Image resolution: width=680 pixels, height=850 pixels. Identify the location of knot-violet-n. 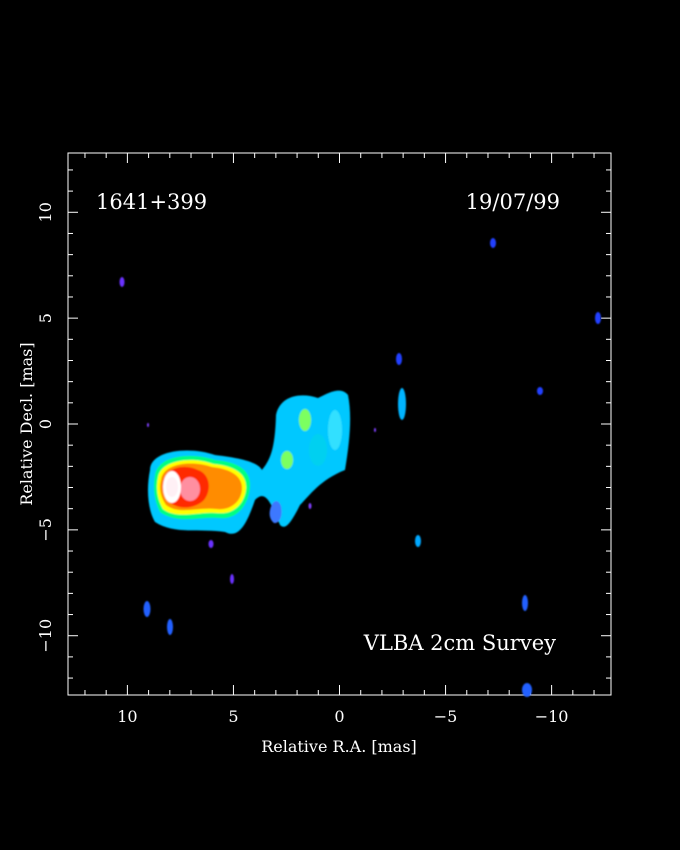
(375, 430).